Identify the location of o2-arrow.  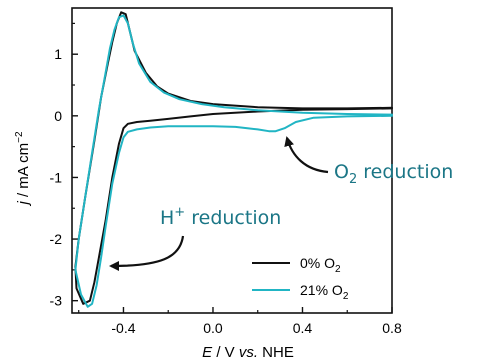
(306, 155).